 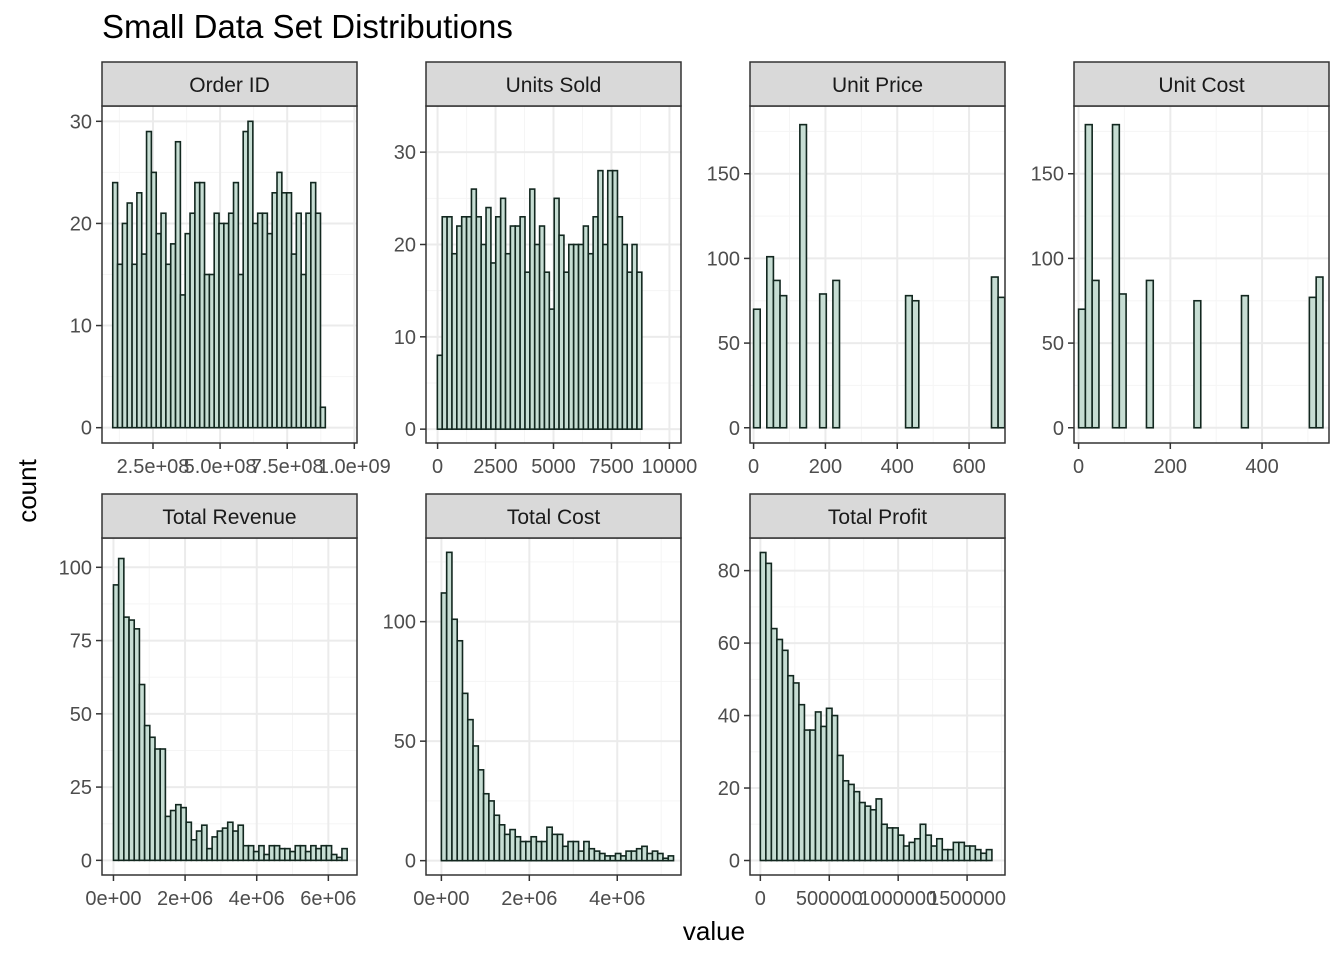 What do you see at coordinates (877, 274) in the screenshot?
I see `panel-background` at bounding box center [877, 274].